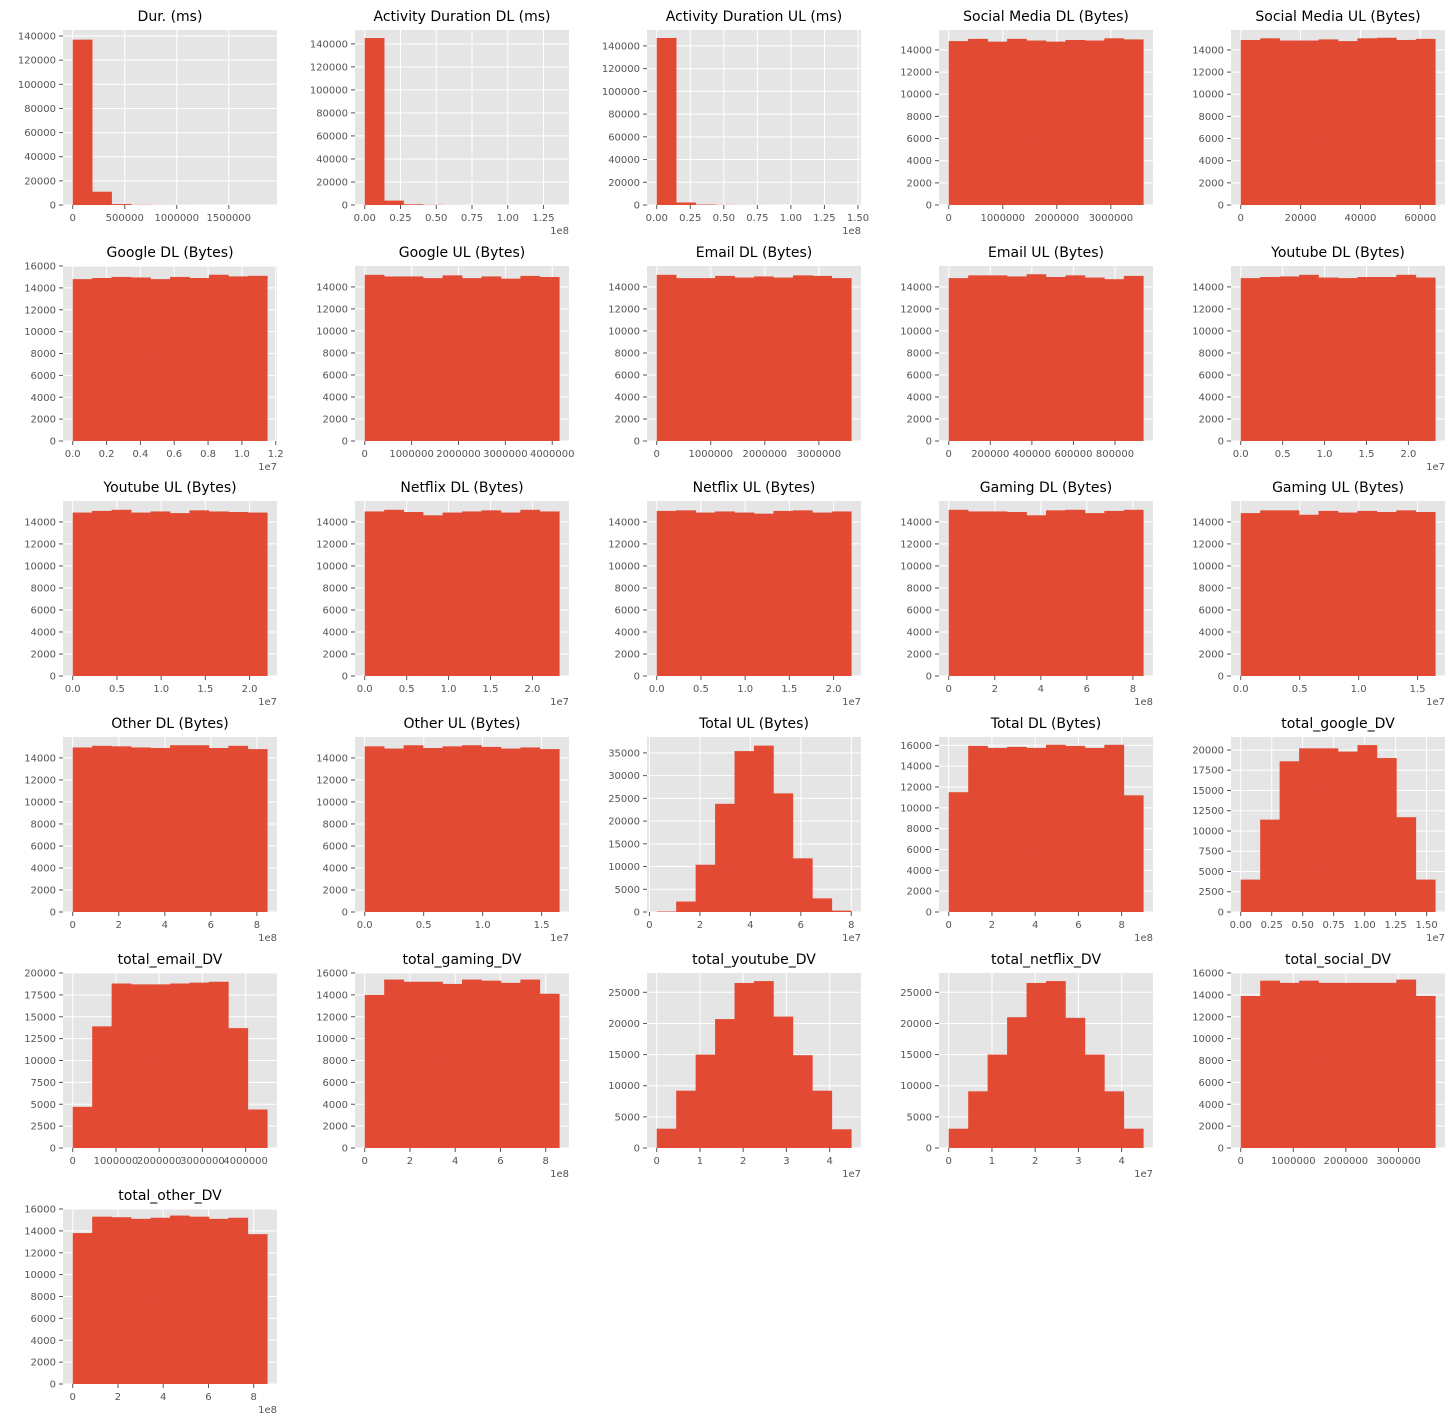 The height and width of the screenshot is (1420, 1454). What do you see at coordinates (1211, 1127) in the screenshot?
I see `y-tick-label: 2000` at bounding box center [1211, 1127].